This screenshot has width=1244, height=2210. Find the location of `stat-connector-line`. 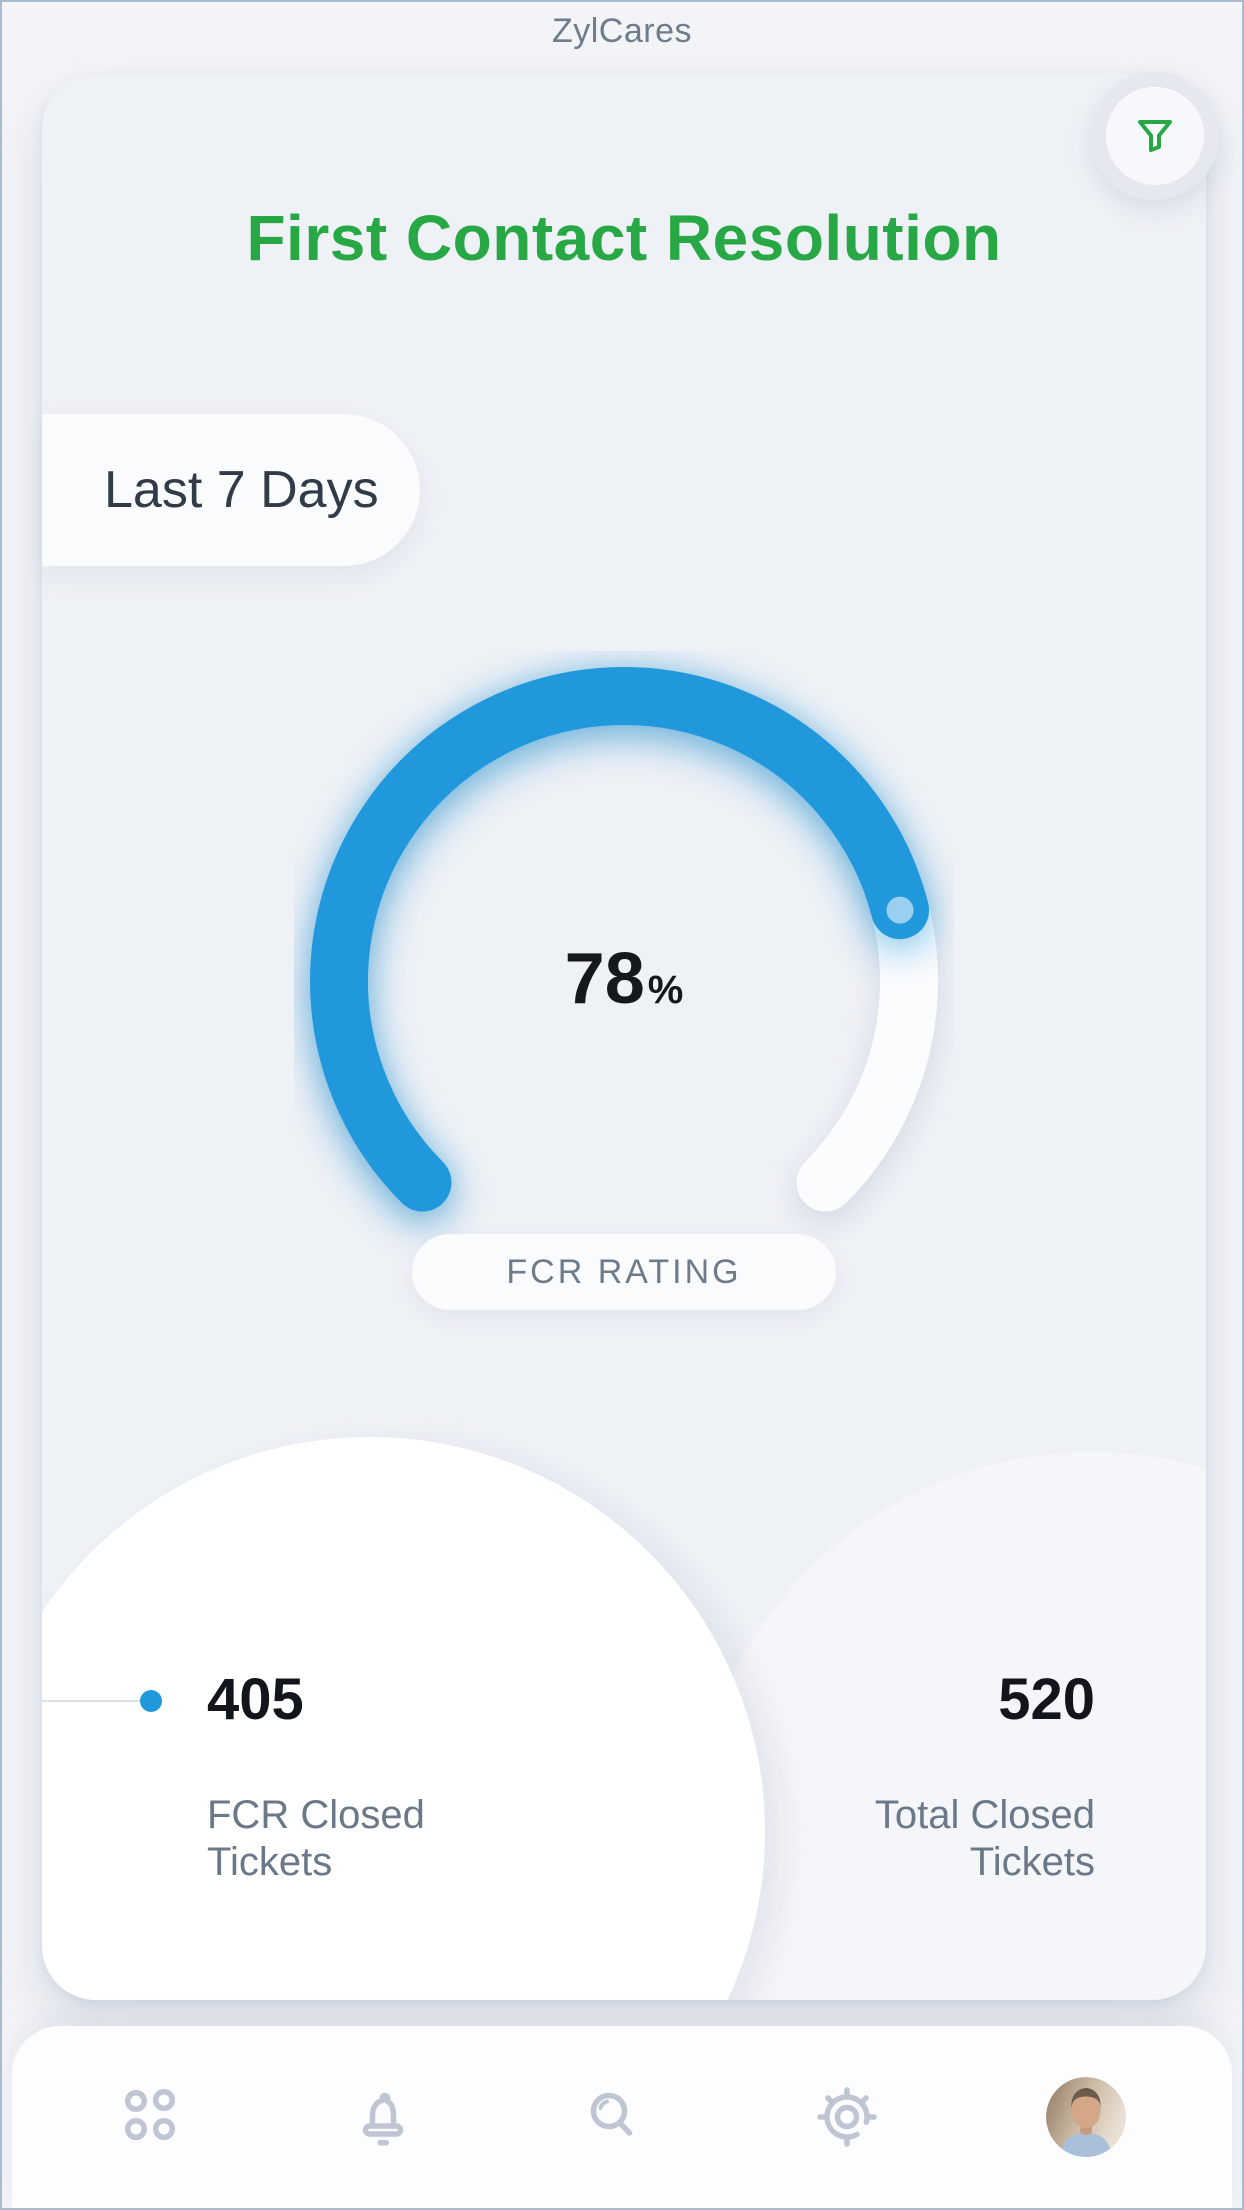

stat-connector-line is located at coordinates (92, 1701).